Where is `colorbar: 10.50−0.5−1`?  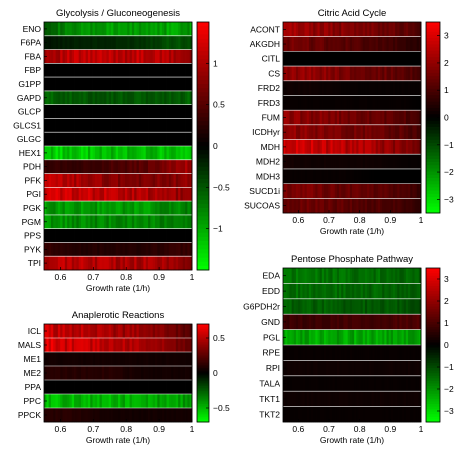
colorbar: 10.50−0.5−1 is located at coordinates (213, 146).